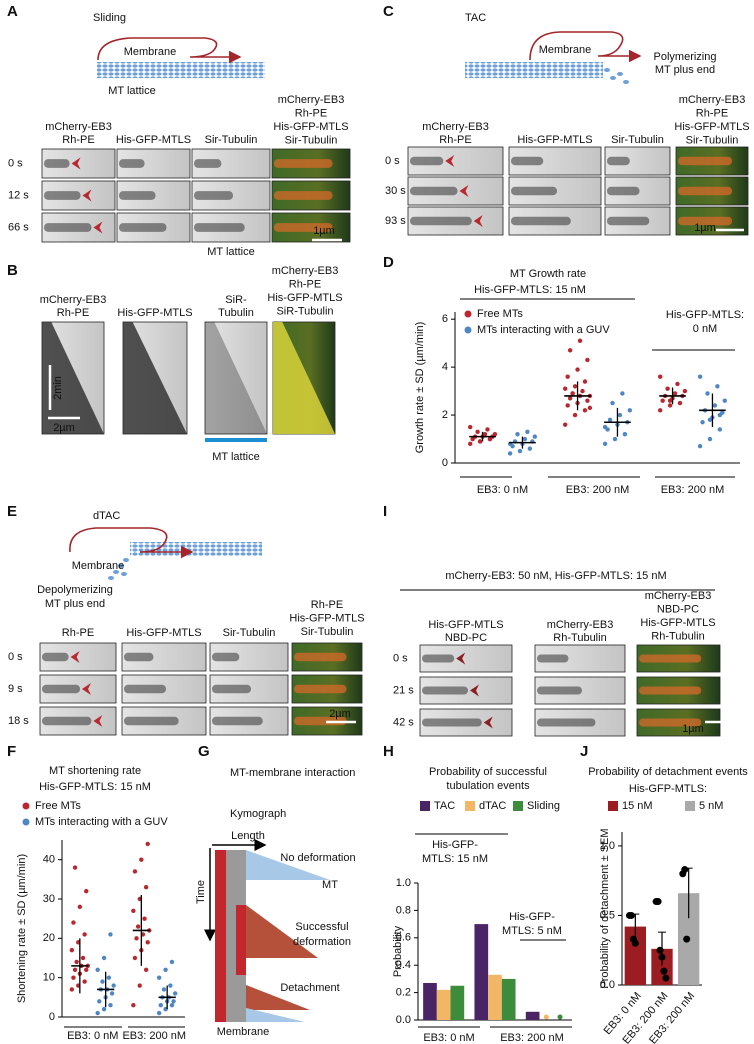 This screenshot has height=1044, width=754. What do you see at coordinates (78, 140) in the screenshot?
I see `channel-label: Rh-PE` at bounding box center [78, 140].